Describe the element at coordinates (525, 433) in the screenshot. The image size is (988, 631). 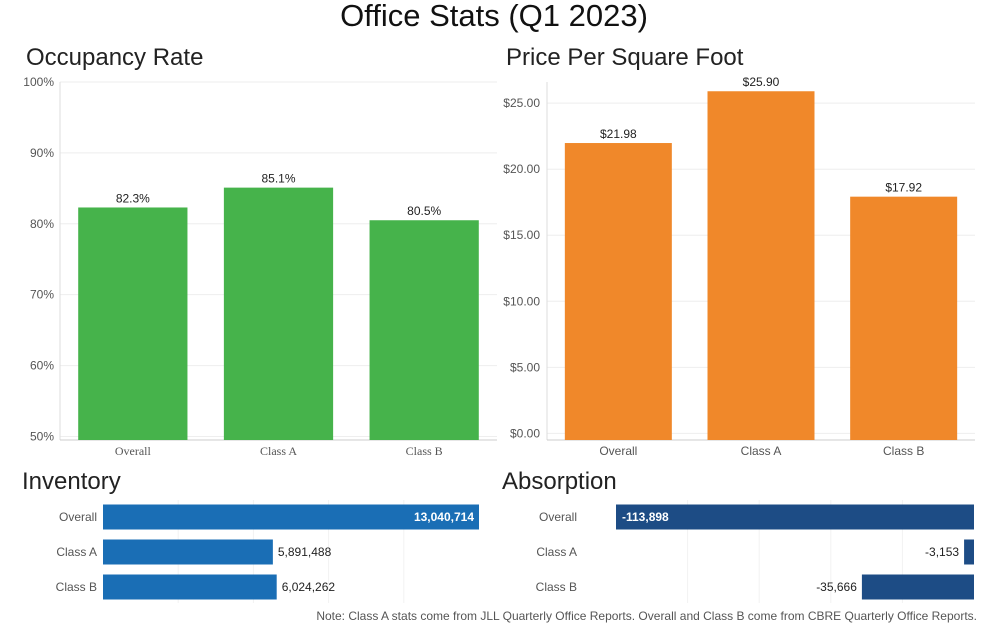
I see `price-ytick-label: $0.00` at that location.